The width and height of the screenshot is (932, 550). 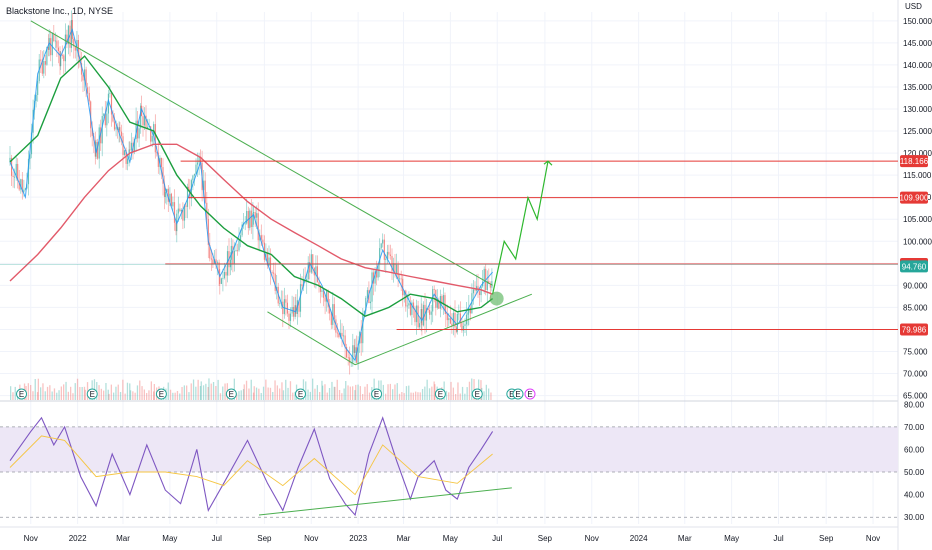 I want to click on oscillator-trendline, so click(x=385, y=501).